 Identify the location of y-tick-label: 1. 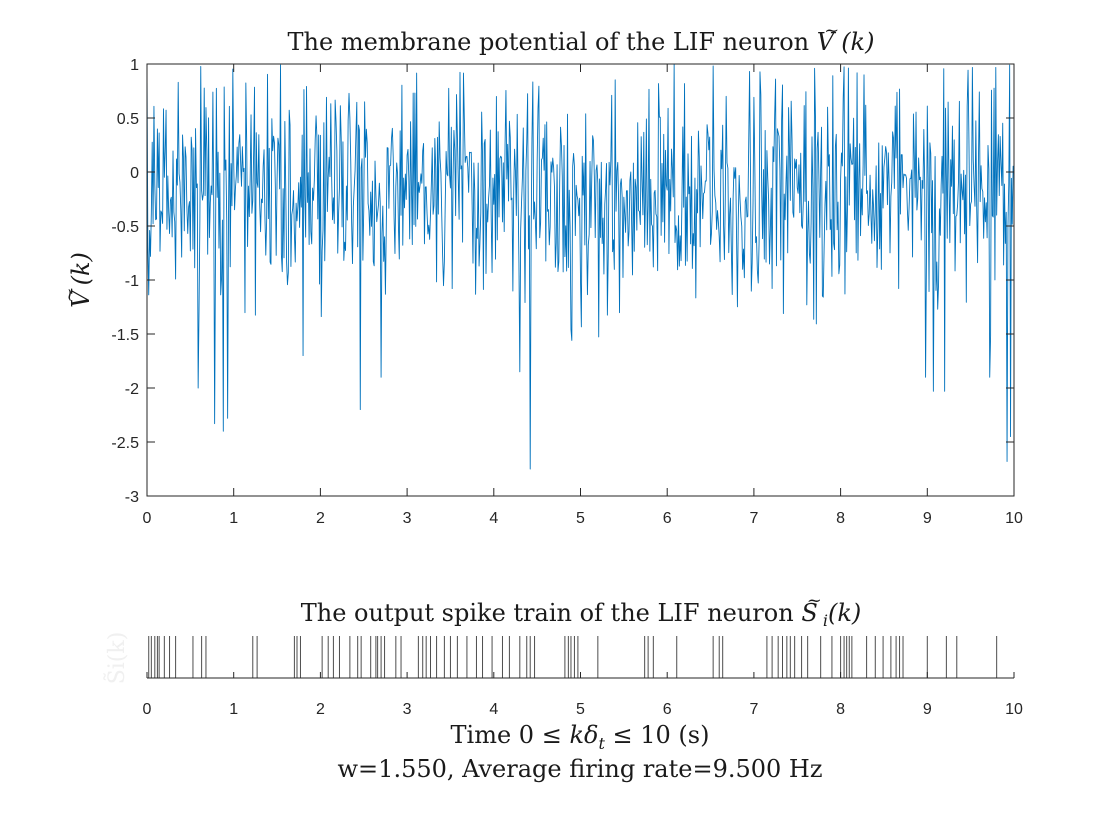
(134, 65).